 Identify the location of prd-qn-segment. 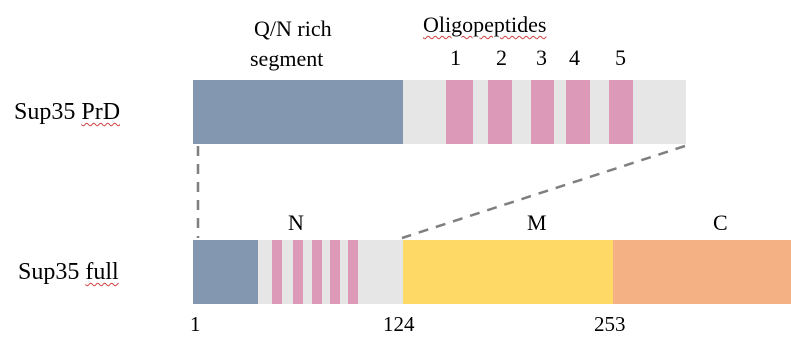
(298, 112).